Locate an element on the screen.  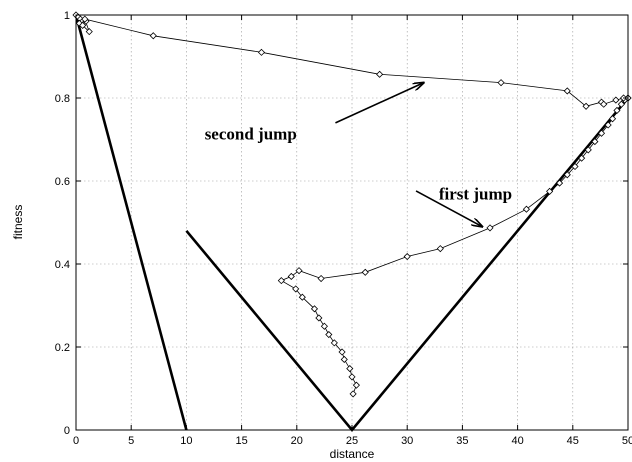
x-tick-label: 40 is located at coordinates (517, 441).